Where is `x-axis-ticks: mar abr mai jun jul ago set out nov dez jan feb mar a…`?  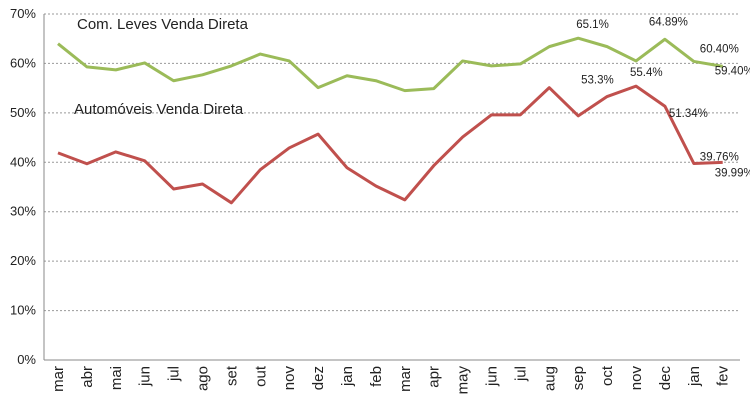 x-axis-ticks: mar abr mai jun jul ago set out nov dez jan feb mar a… is located at coordinates (391, 379).